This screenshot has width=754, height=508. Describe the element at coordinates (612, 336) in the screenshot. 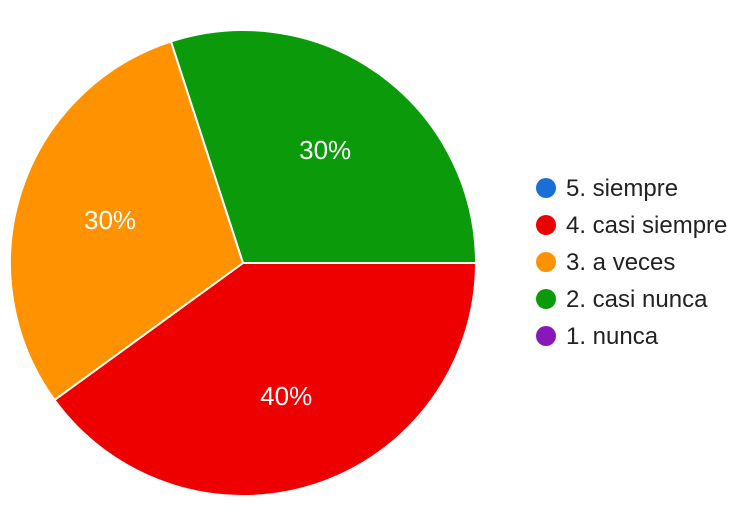

I see `legend-label: 1. nunca` at that location.